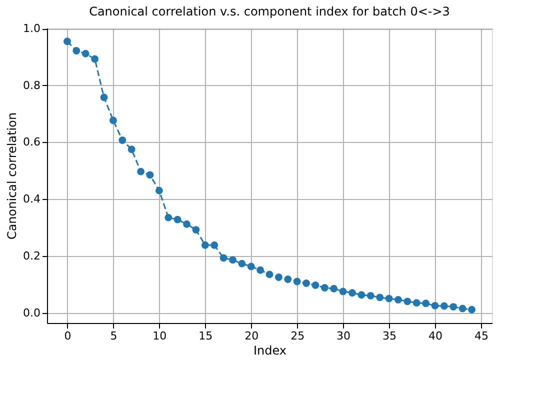  What do you see at coordinates (481, 336) in the screenshot?
I see `x-tick-label: 45` at bounding box center [481, 336].